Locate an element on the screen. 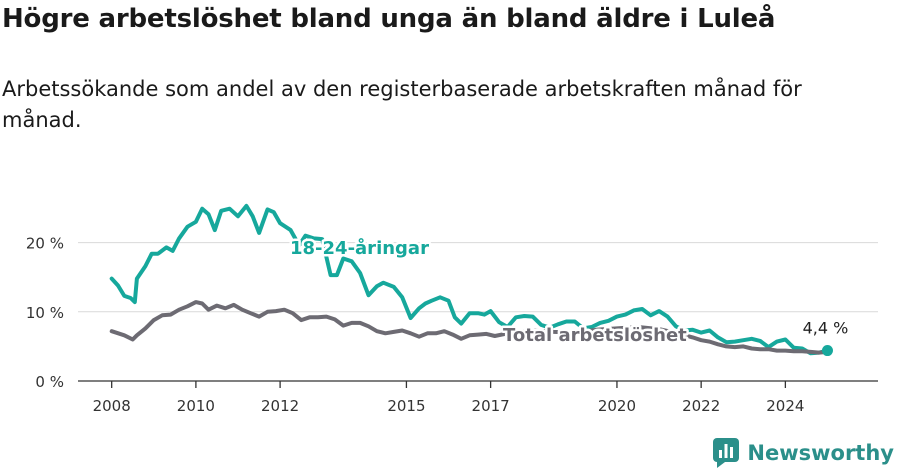 Image resolution: width=900 pixels, height=474 pixels. brand: Newsworthy is located at coordinates (803, 453).